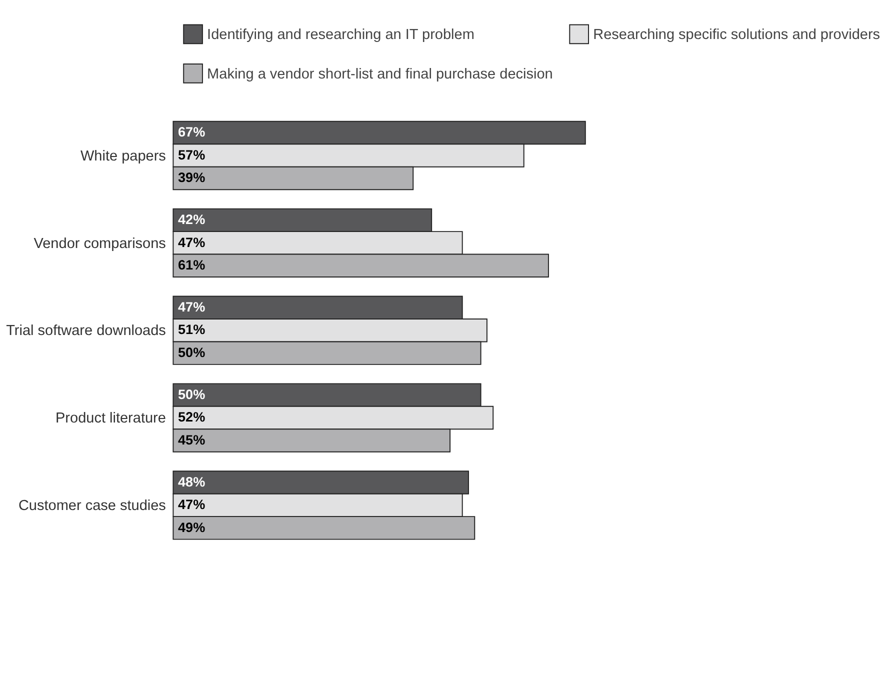 The width and height of the screenshot is (895, 696). Describe the element at coordinates (380, 74) in the screenshot. I see `legend-label: Making a vendor short-list and final purchase decision` at that location.